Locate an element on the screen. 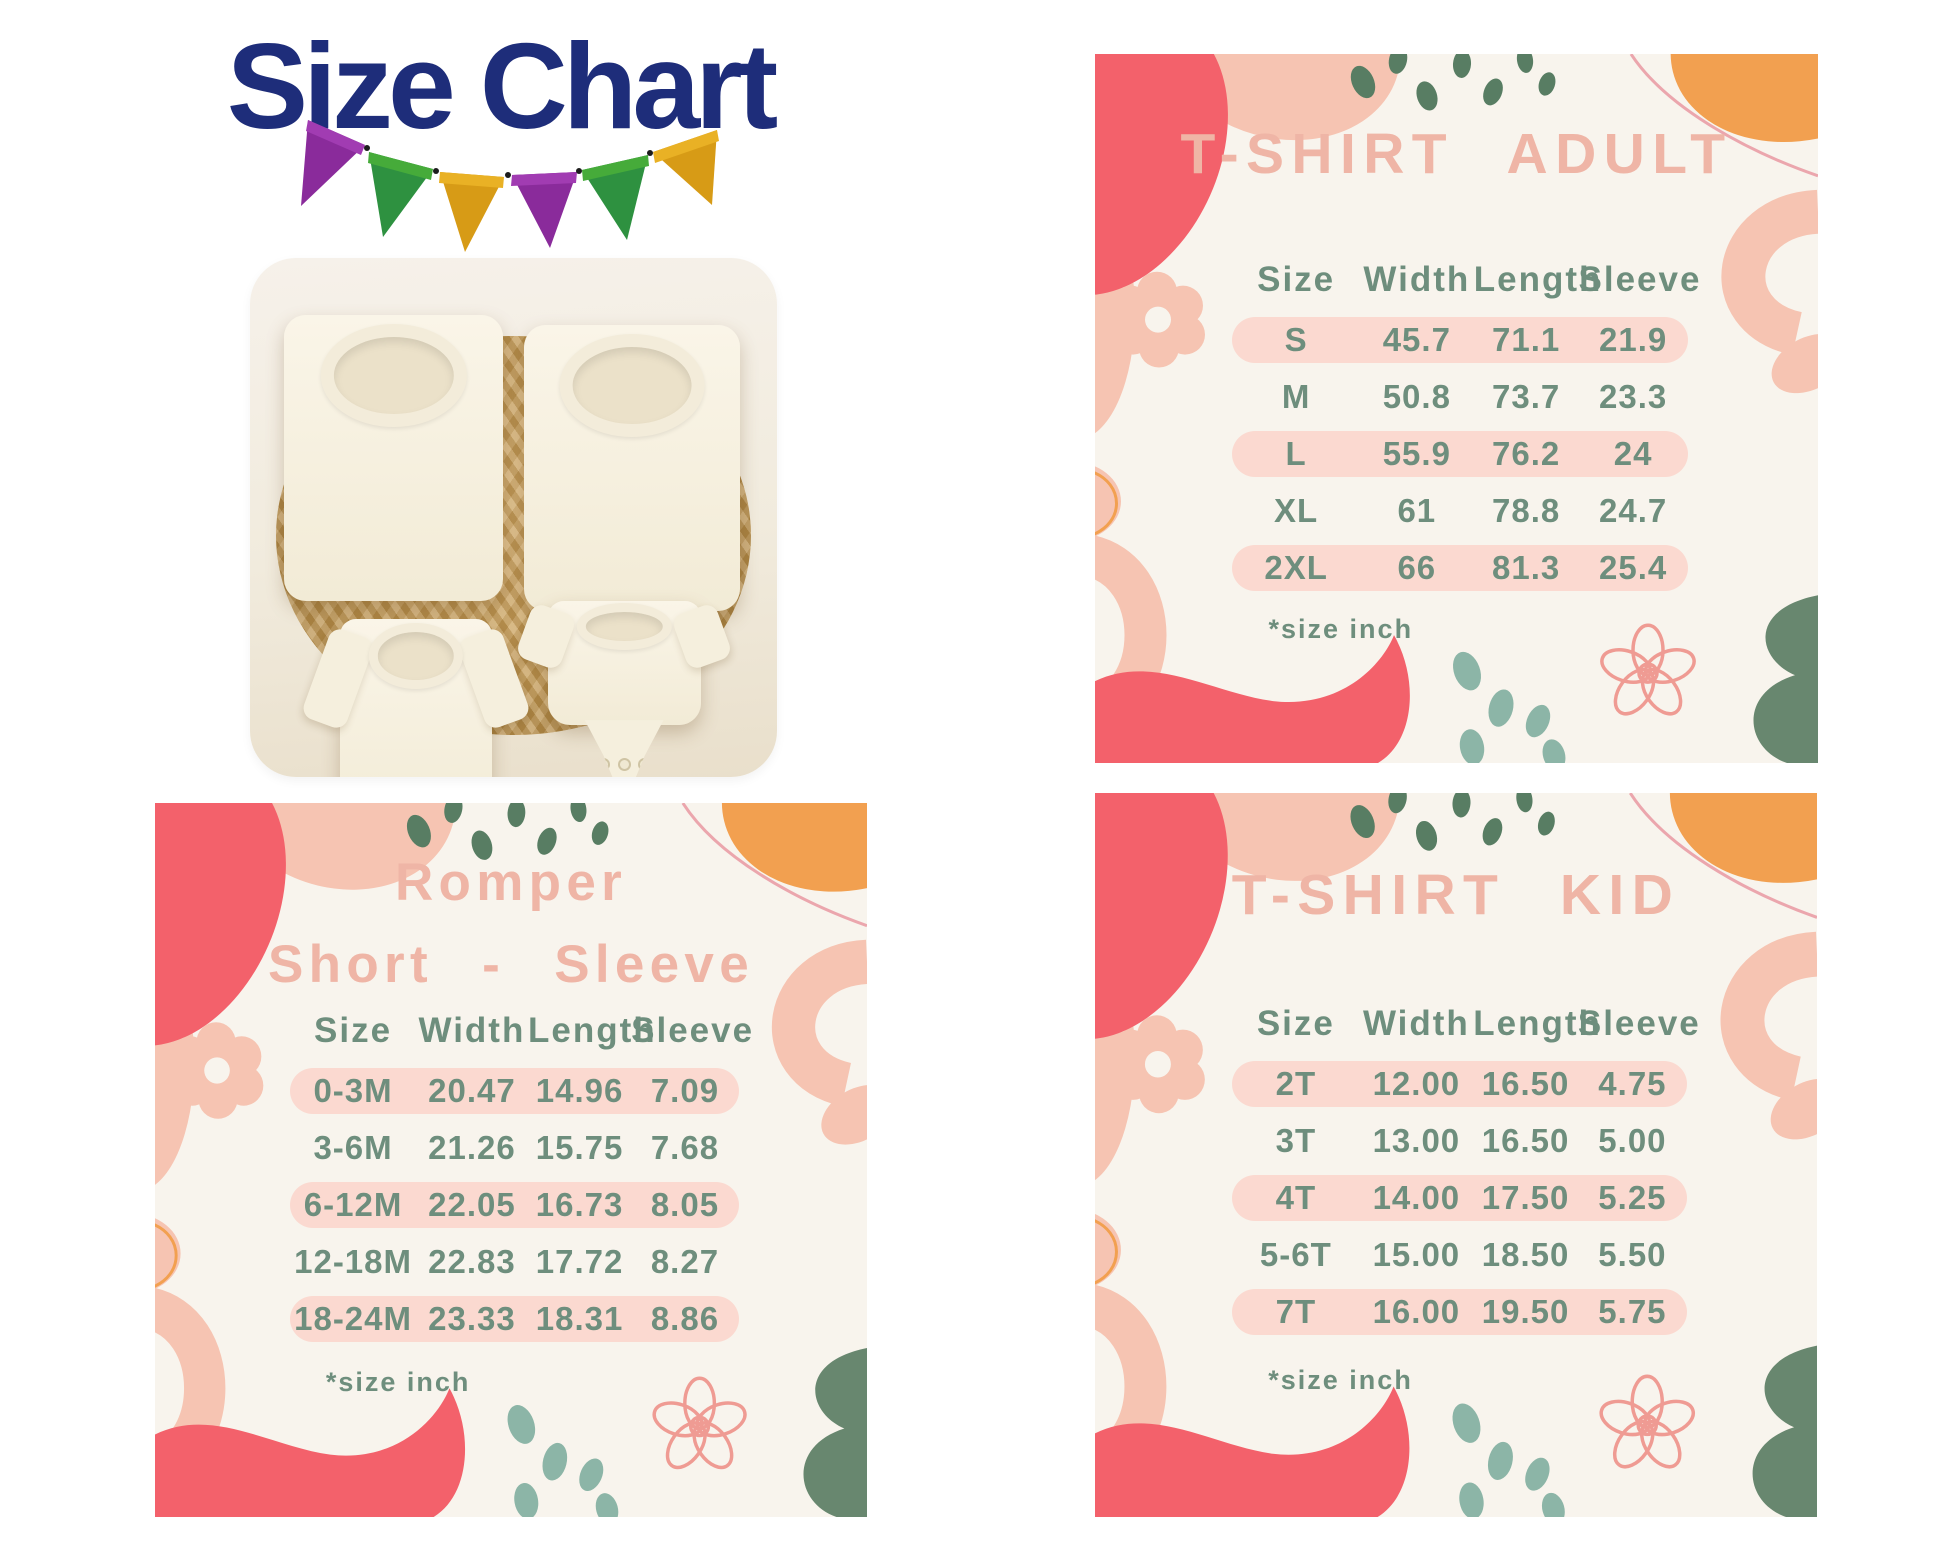 The image size is (1946, 1557). table-row: 7T 16.00 19.50 5.75 is located at coordinates (1460, 1311).